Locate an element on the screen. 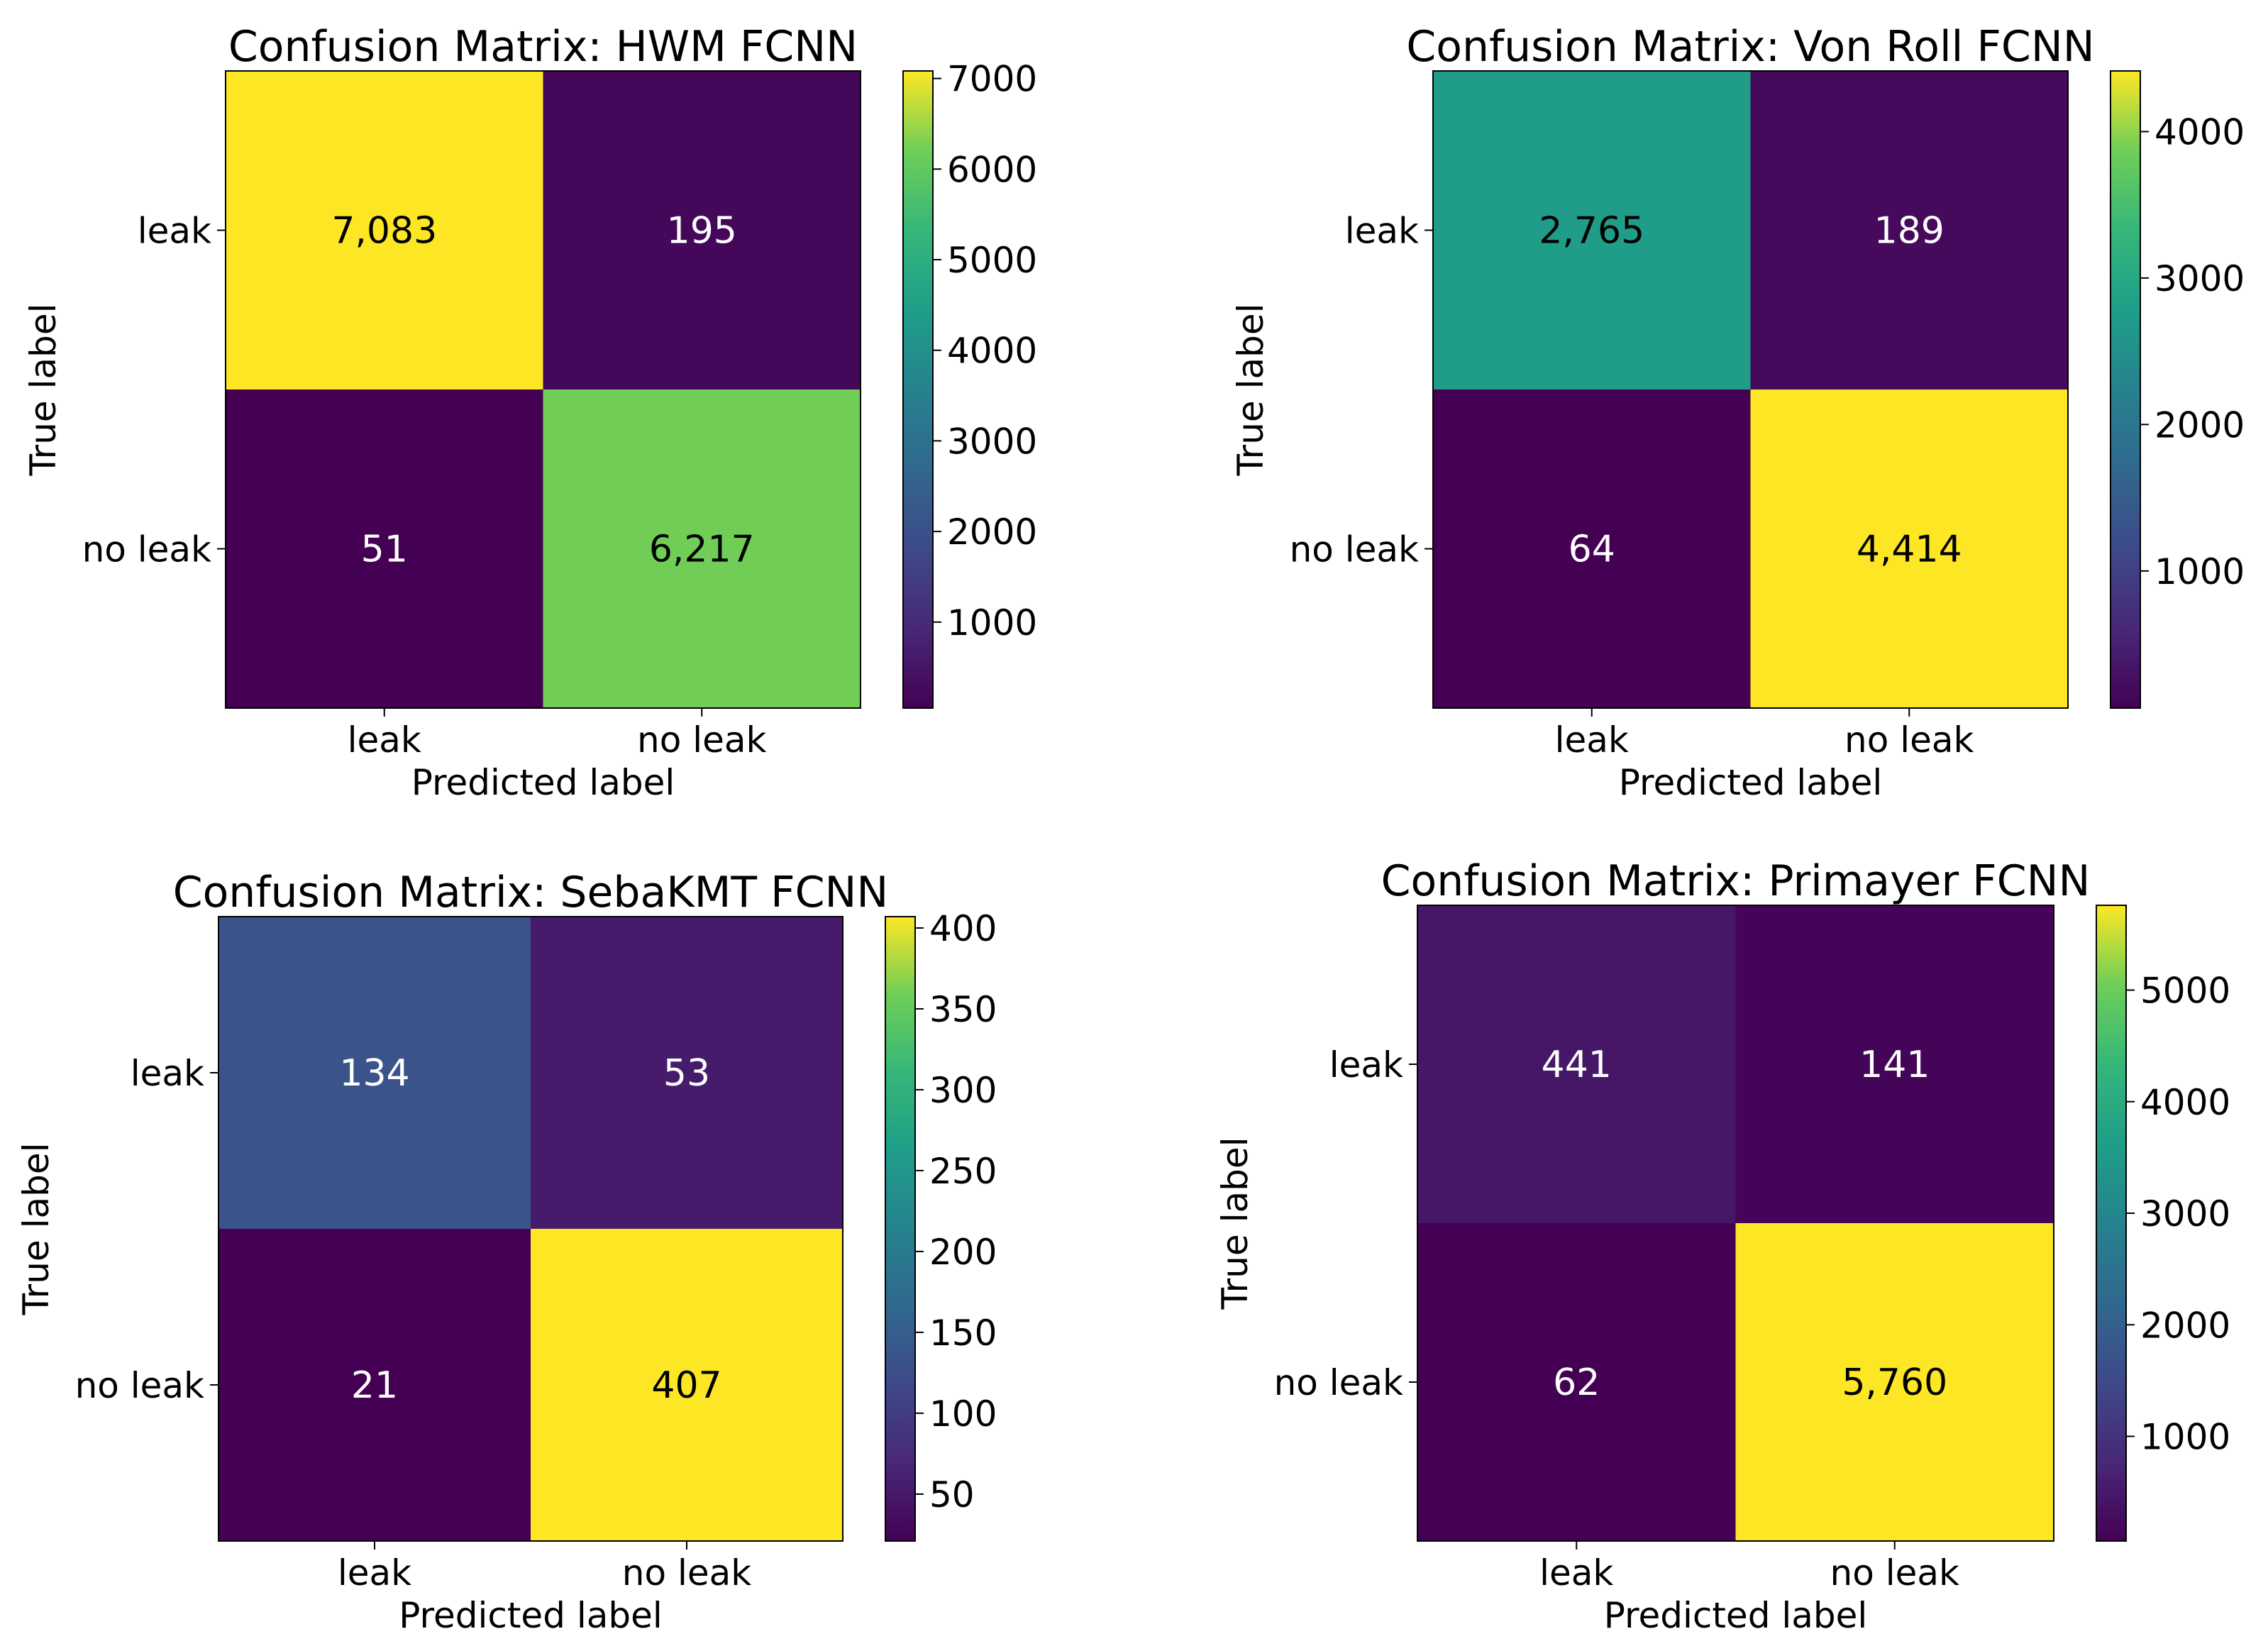  colorbar-tick-label: 250 is located at coordinates (963, 1171).